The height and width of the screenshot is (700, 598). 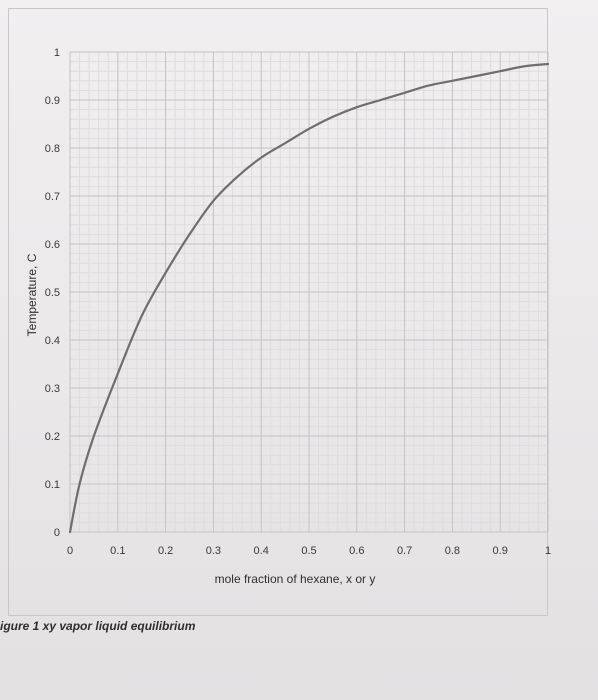 I want to click on x-tick-label: 0.3, so click(x=213, y=551).